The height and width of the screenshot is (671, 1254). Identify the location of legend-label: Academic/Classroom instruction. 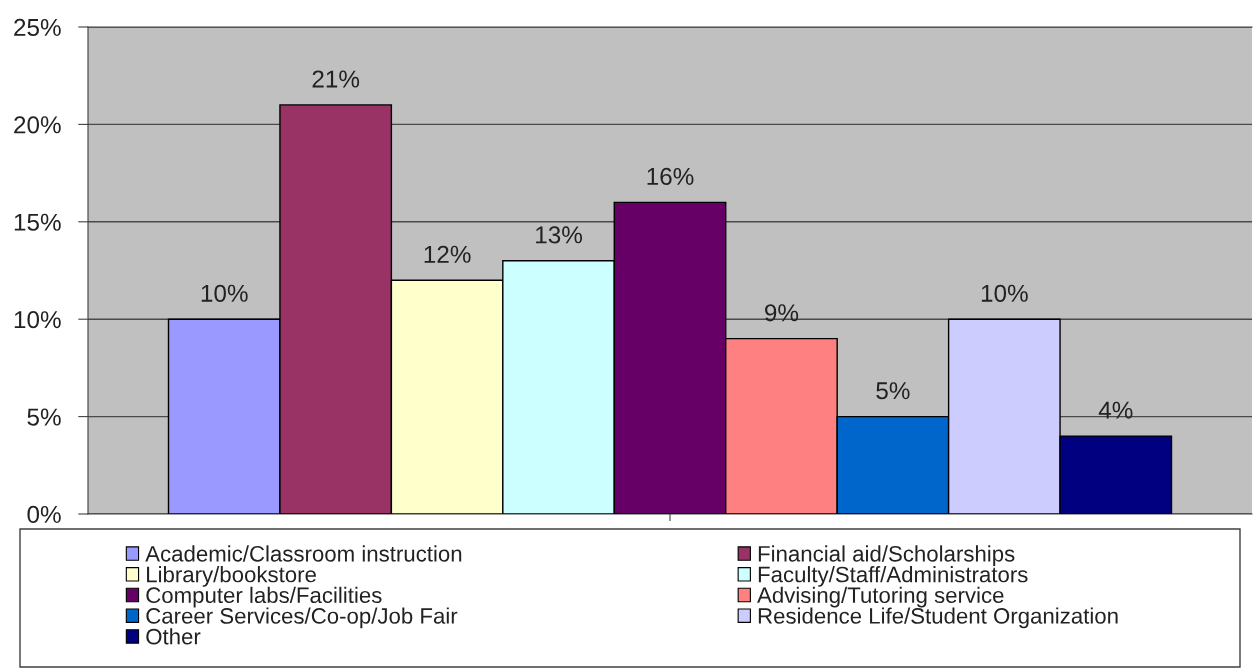
(303, 553).